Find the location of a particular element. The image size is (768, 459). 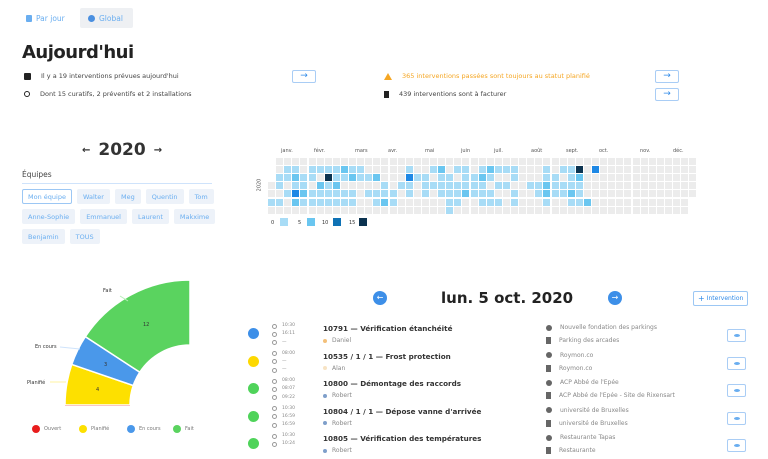

chart-slice-fait is located at coordinates (137, 326).